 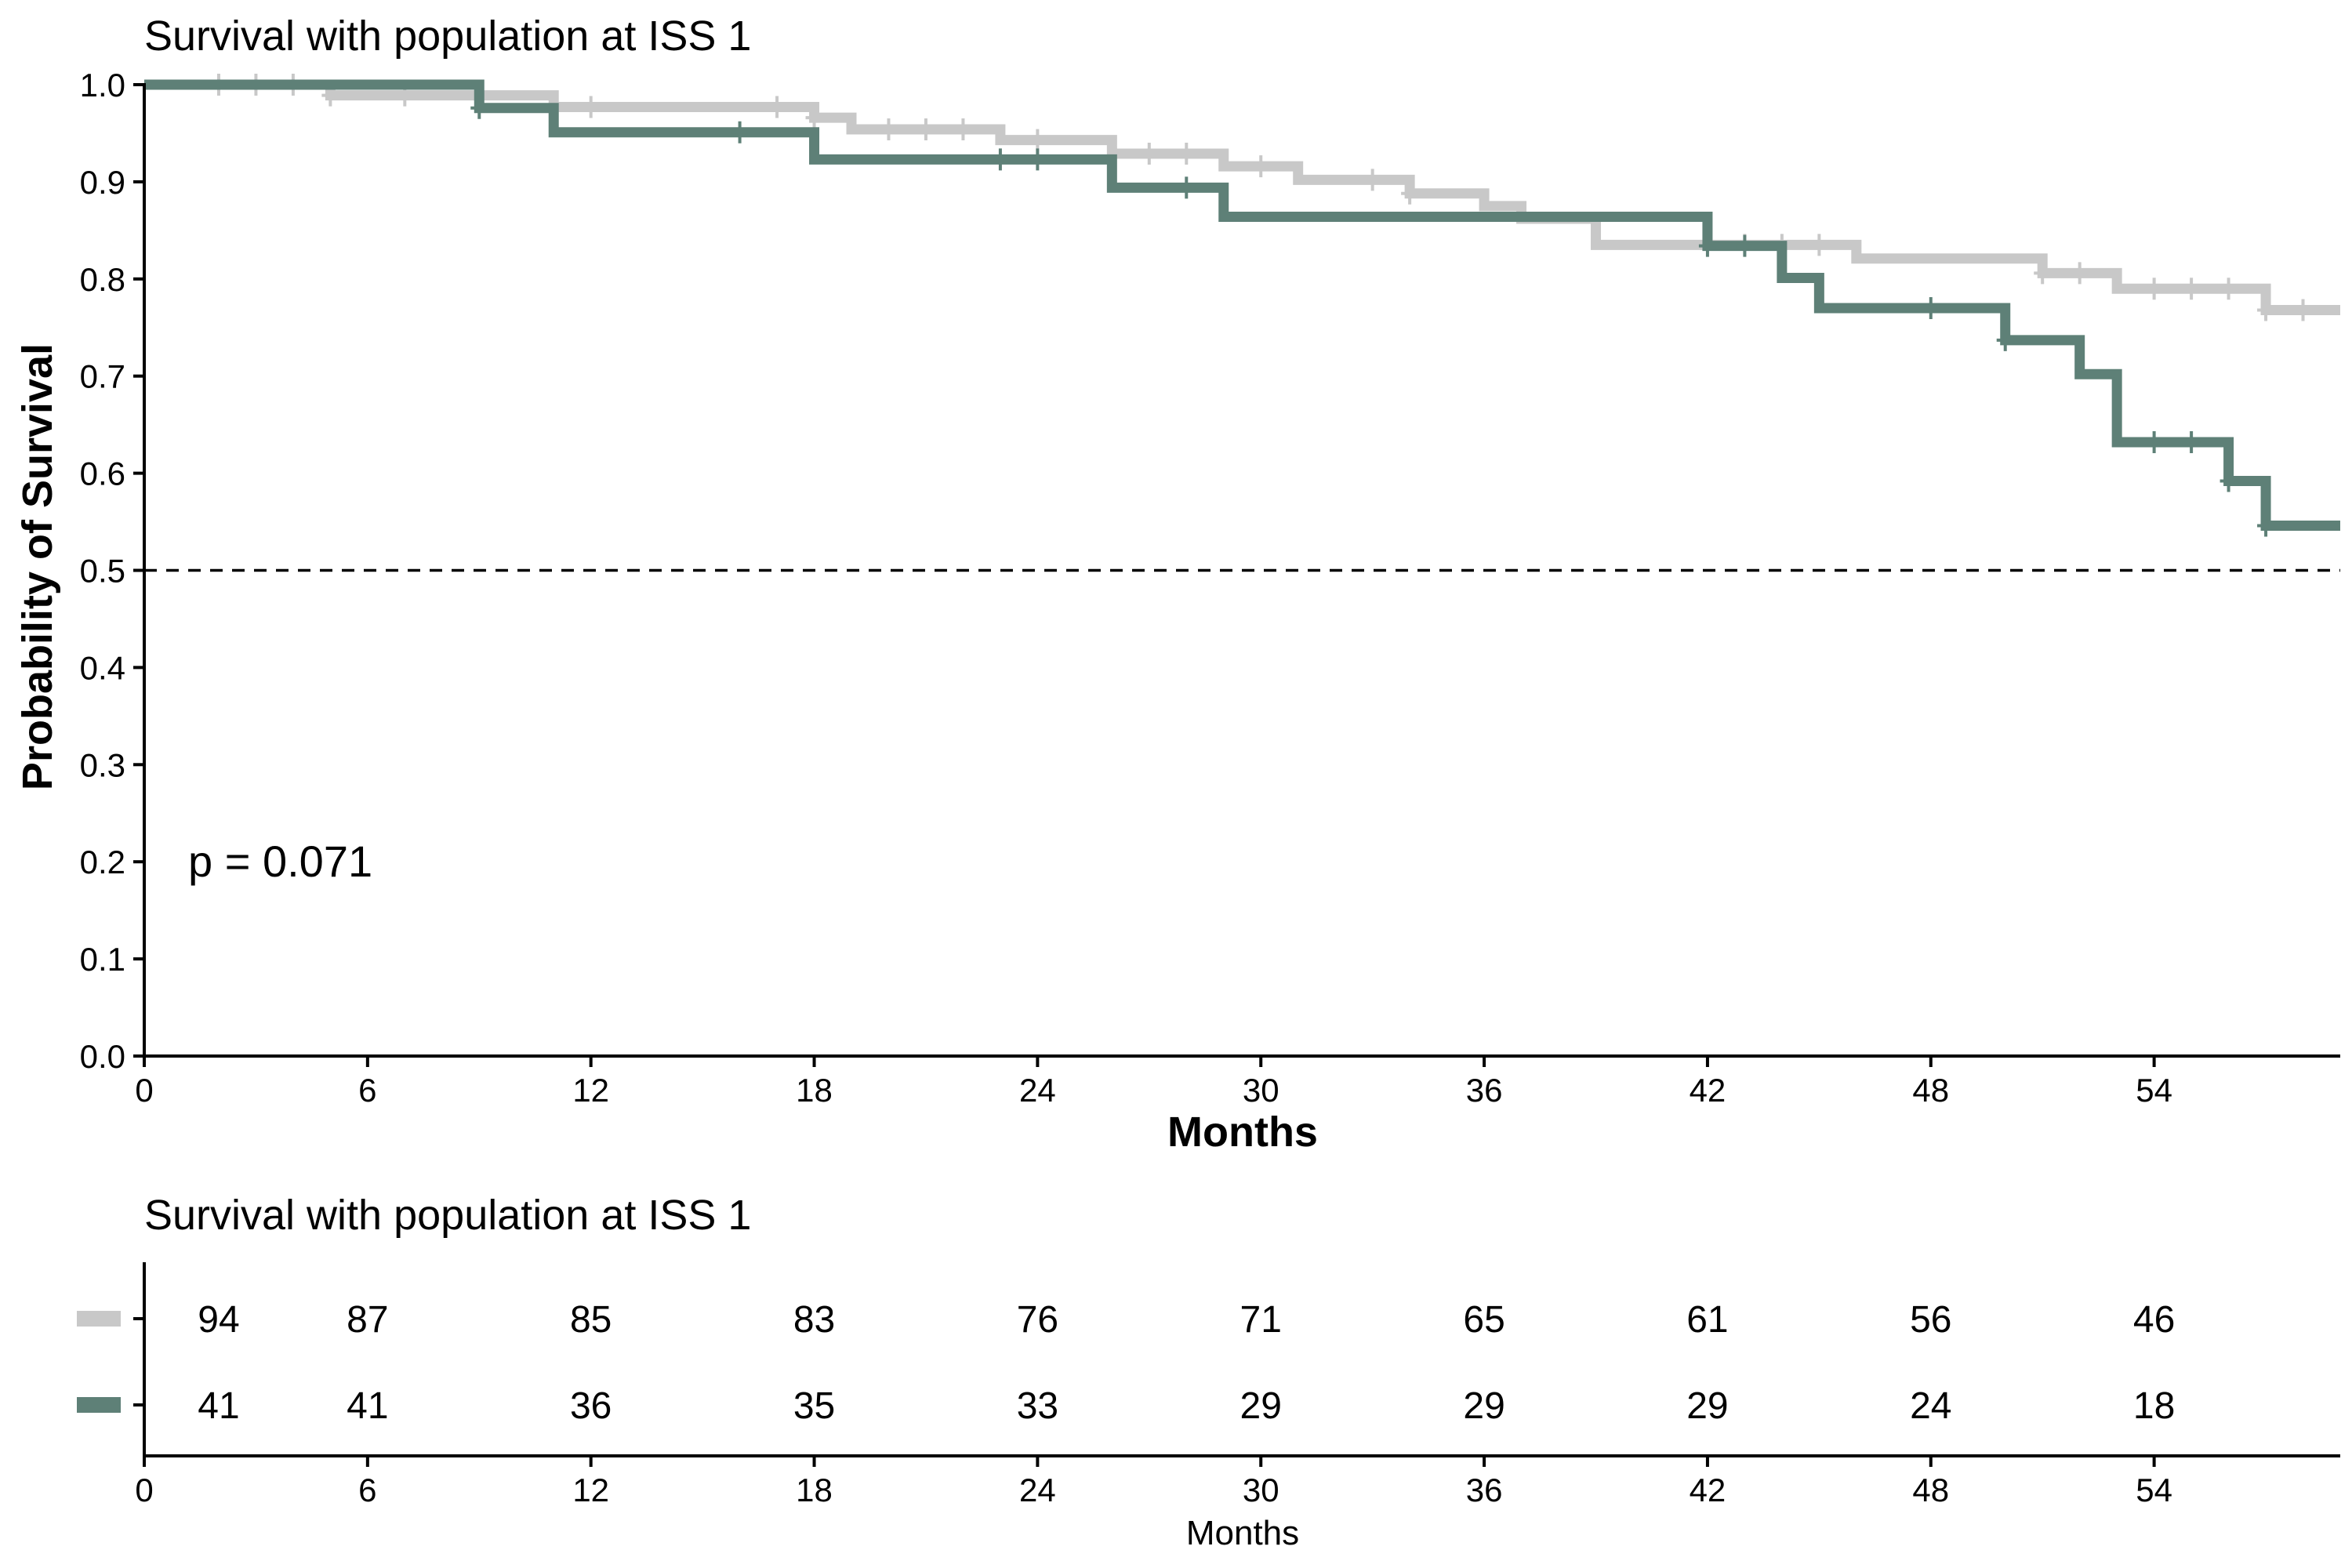 What do you see at coordinates (2154, 1320) in the screenshot?
I see `risk-row-1-value: 46` at bounding box center [2154, 1320].